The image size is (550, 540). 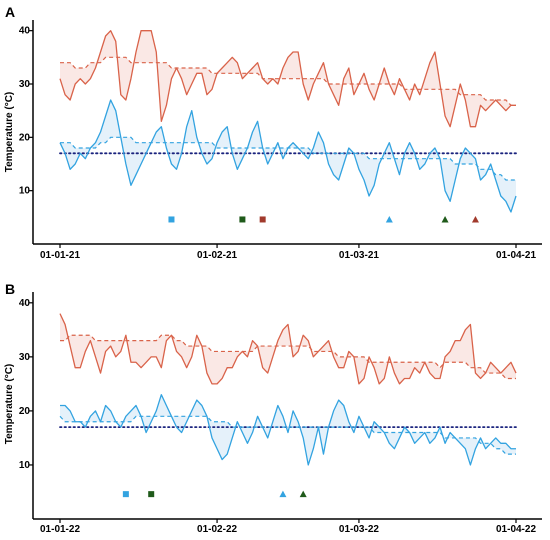 What do you see at coordinates (217, 255) in the screenshot?
I see `x-tick-label: 01-02-21` at bounding box center [217, 255].